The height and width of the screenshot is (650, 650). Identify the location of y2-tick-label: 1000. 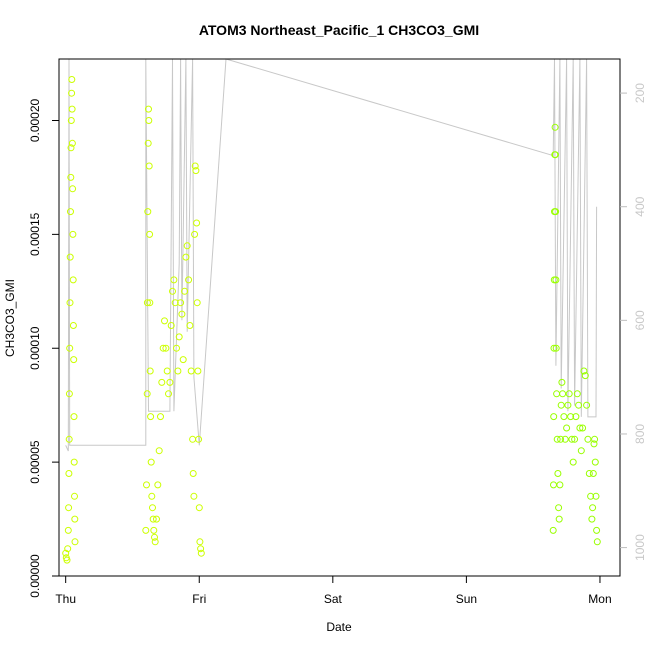
(640, 547).